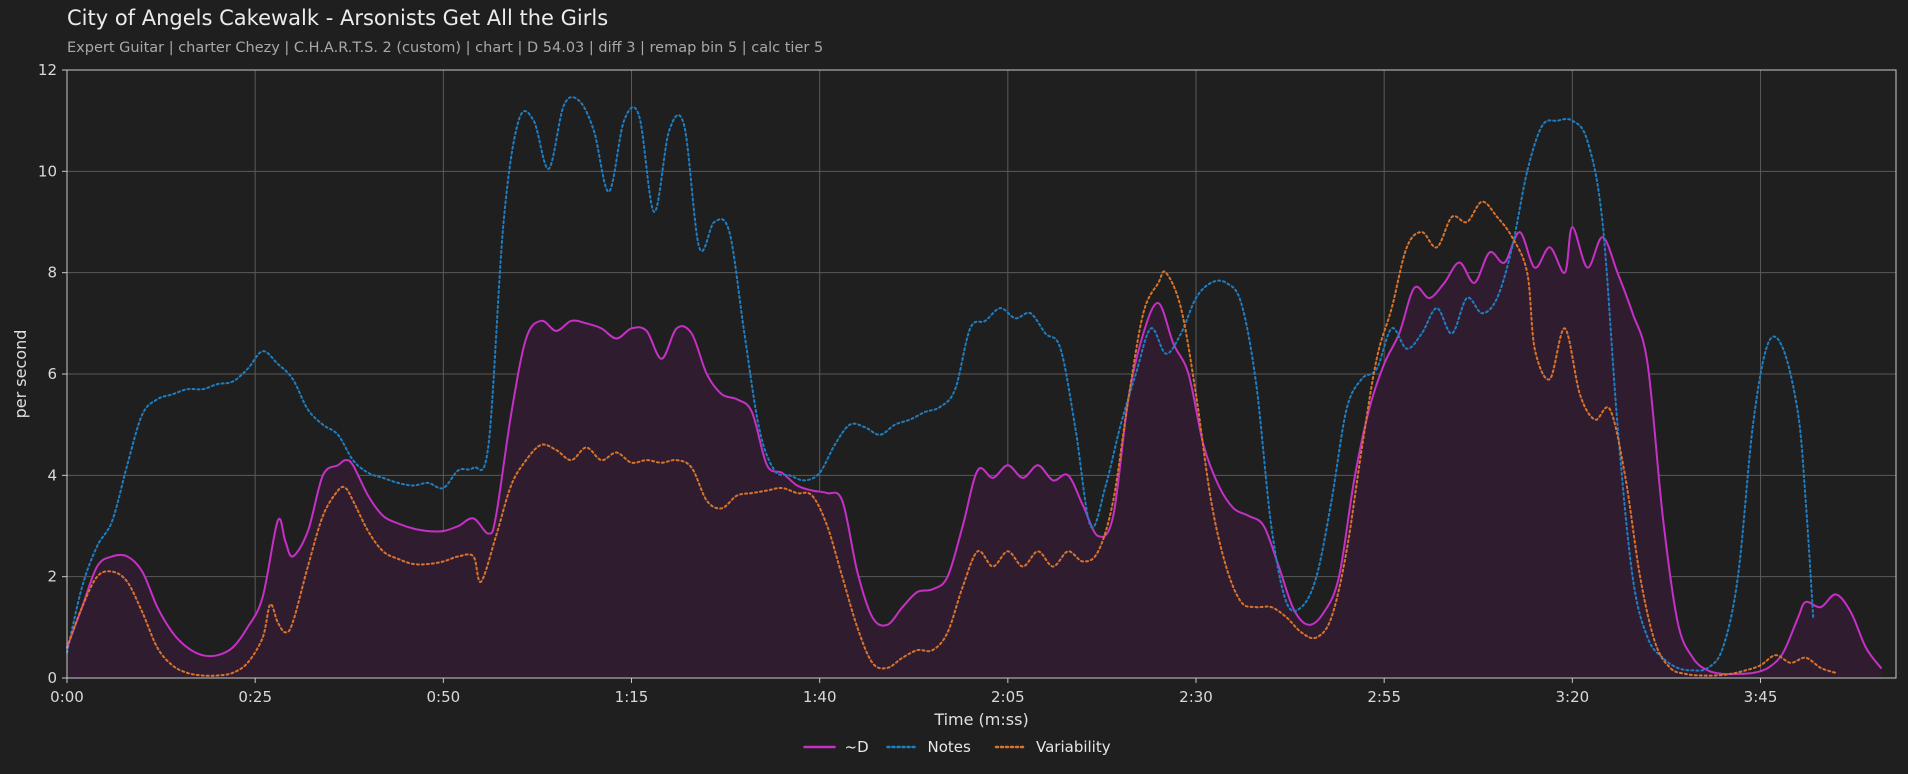 The image size is (1908, 774). Describe the element at coordinates (1384, 697) in the screenshot. I see `x-tick-label: 2:55` at that location.